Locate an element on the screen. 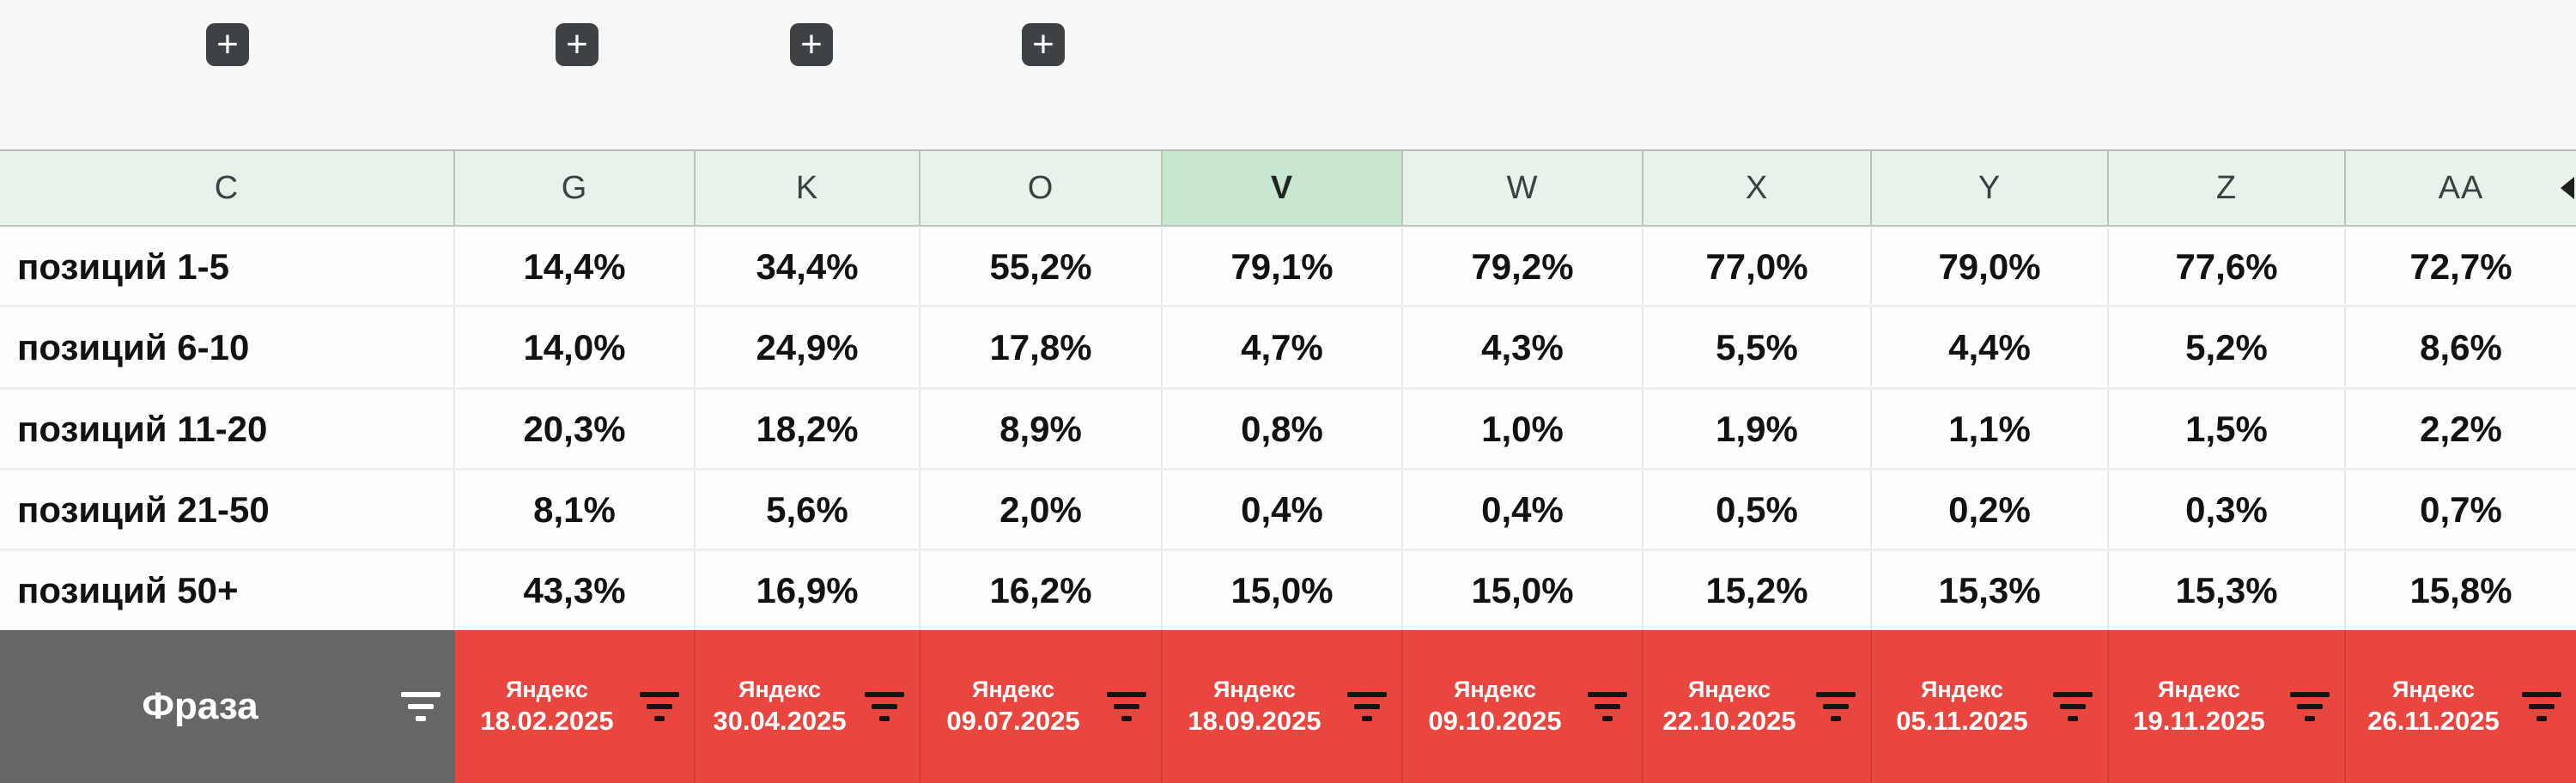  percent-cell: 5,2% is located at coordinates (2228, 347).